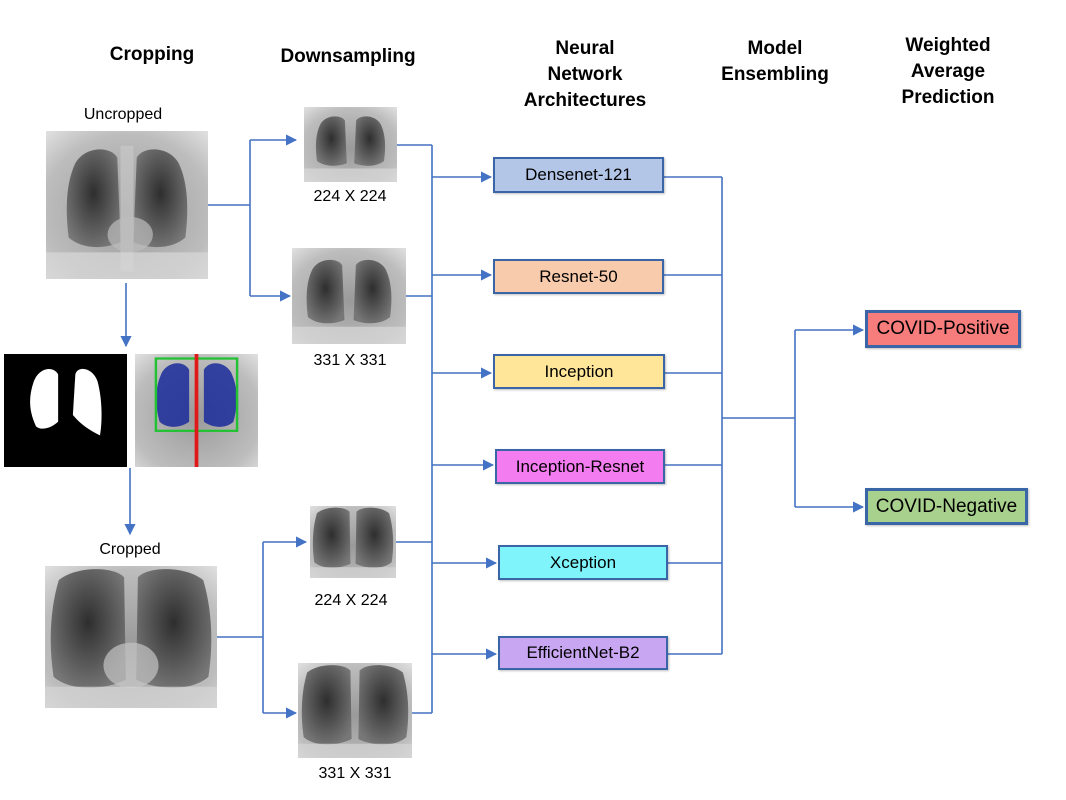 The width and height of the screenshot is (1066, 800). What do you see at coordinates (578, 175) in the screenshot?
I see `model-box-densenet-121: Densenet-121` at bounding box center [578, 175].